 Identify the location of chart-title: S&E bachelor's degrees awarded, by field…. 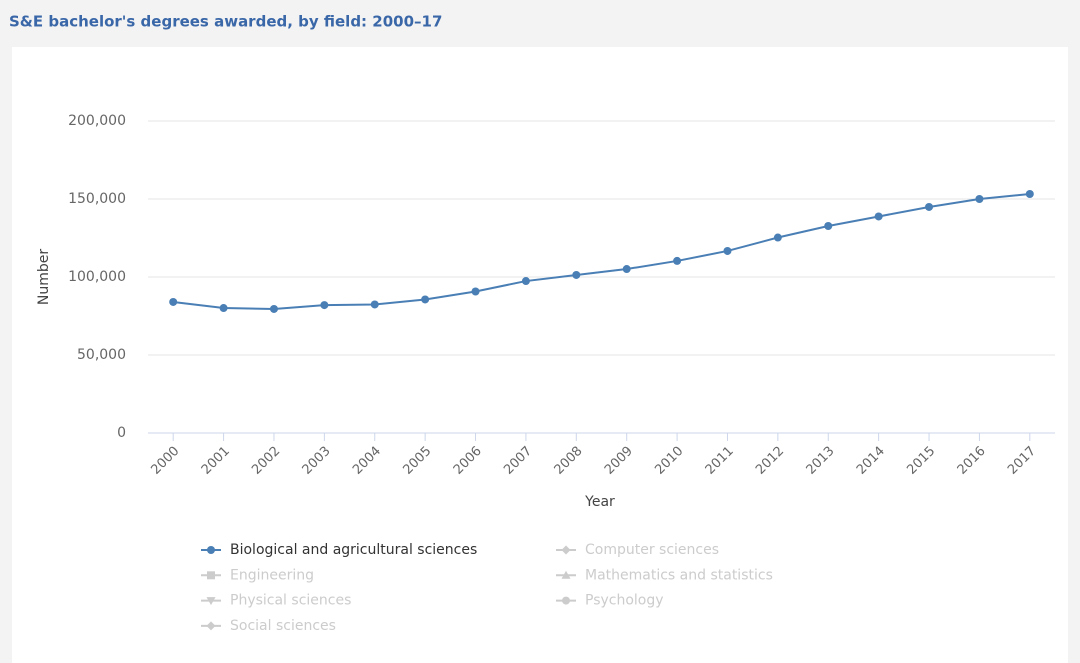
(225, 22).